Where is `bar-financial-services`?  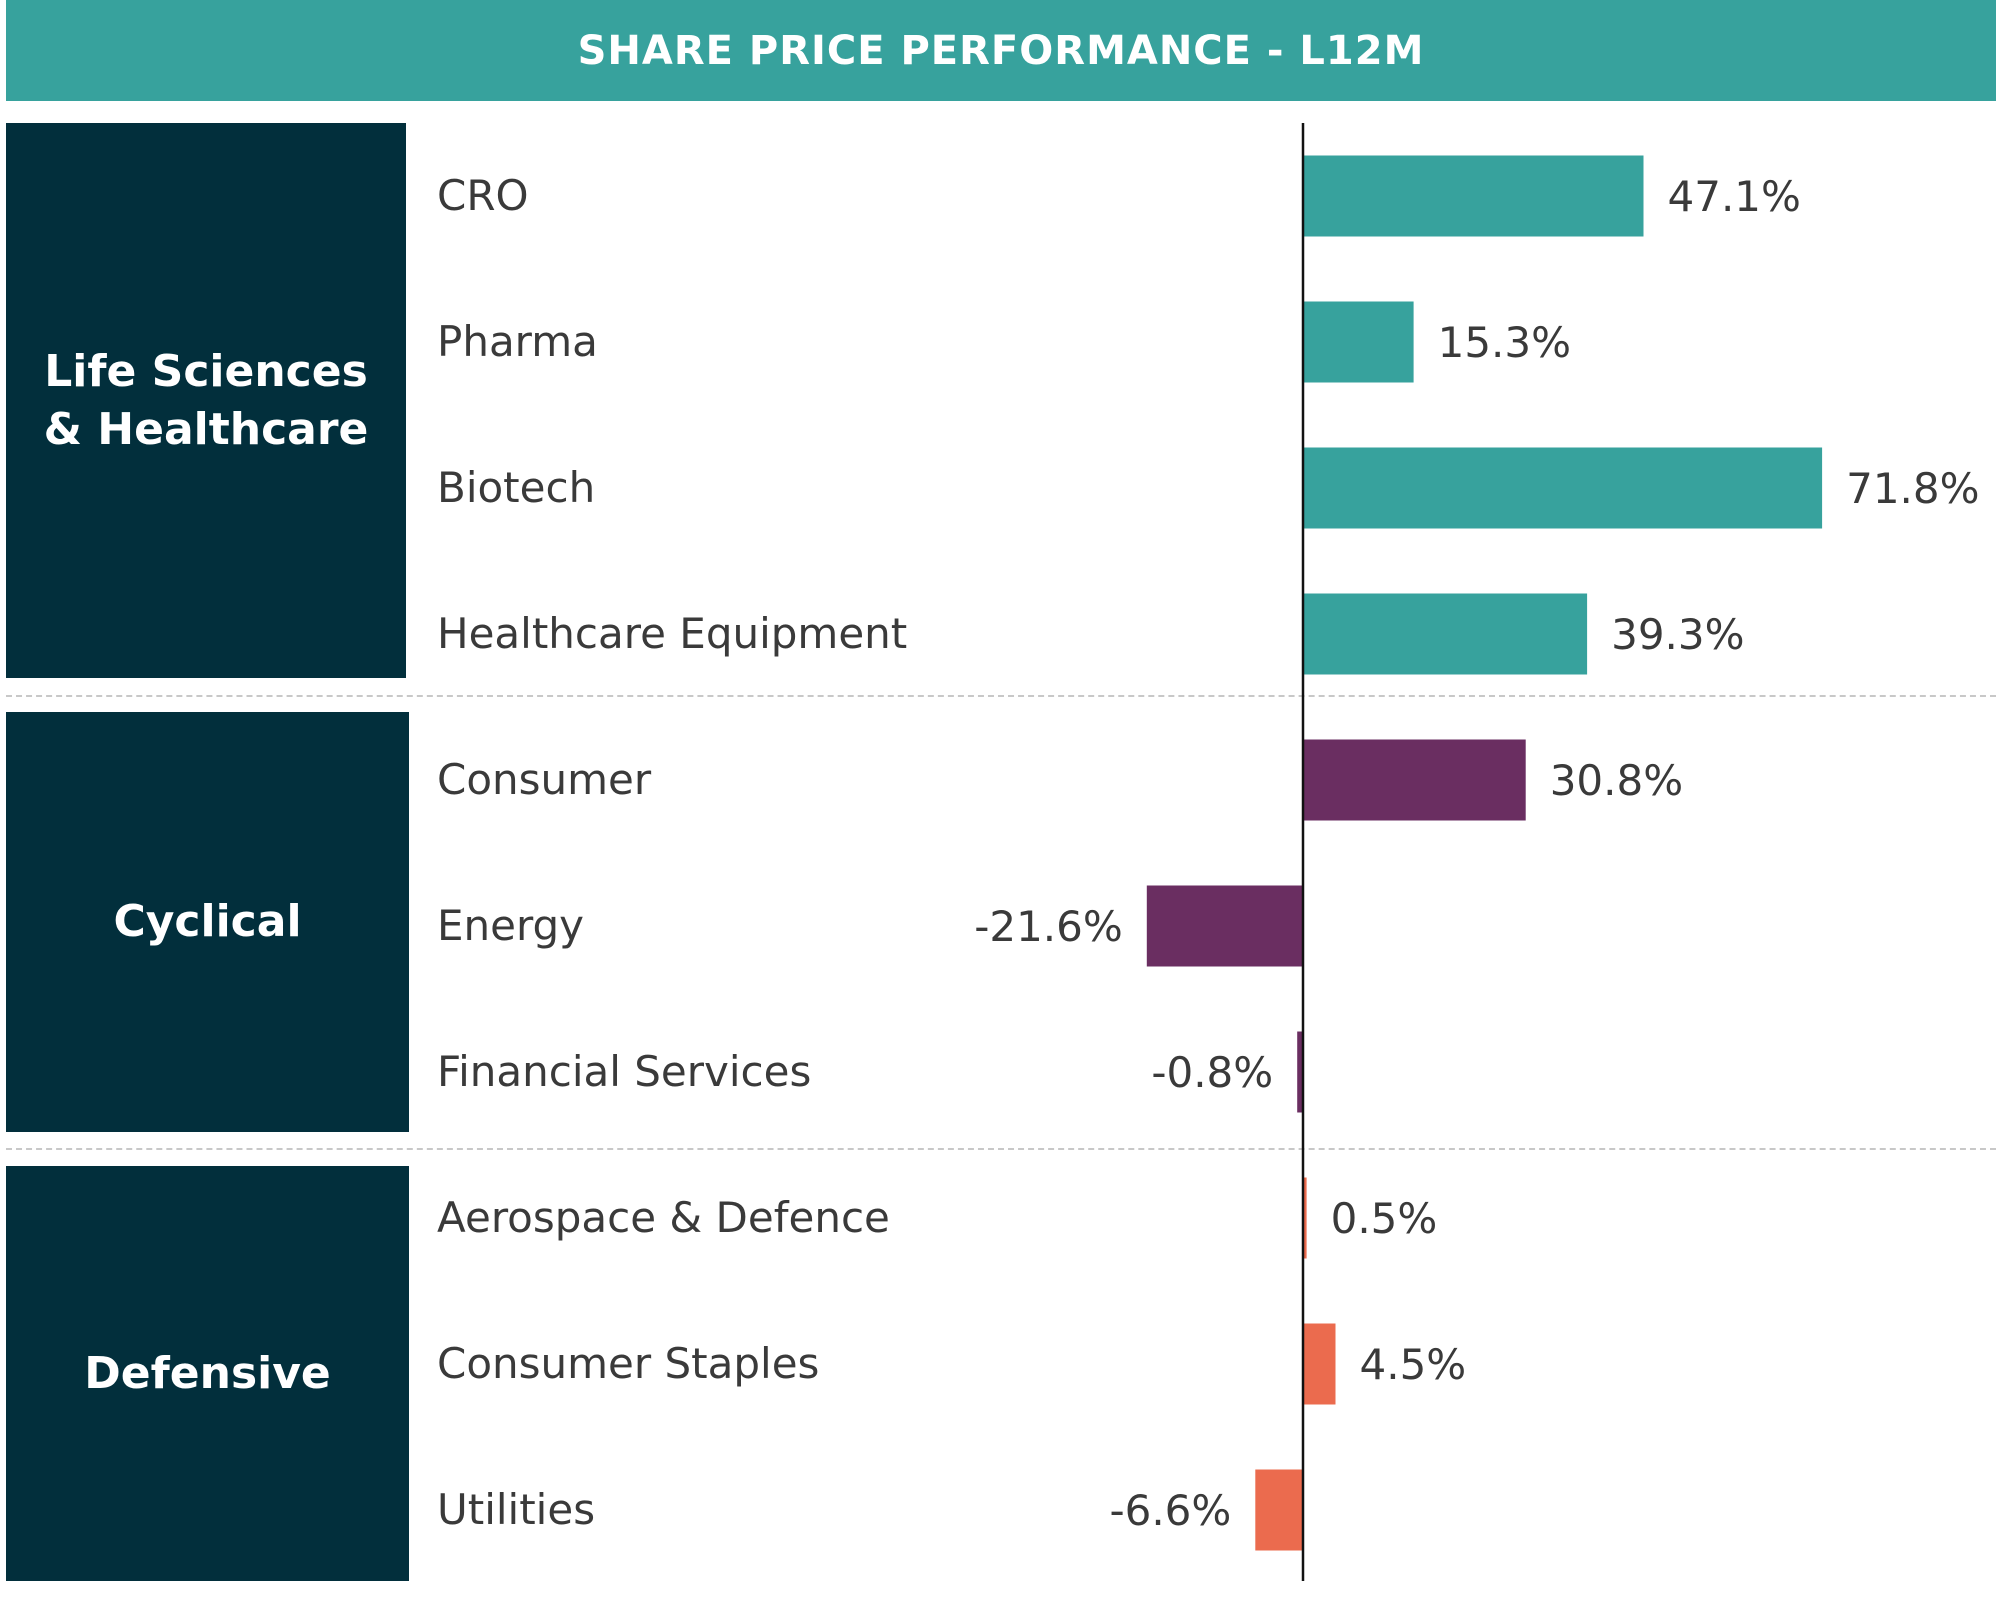
bar-financial-services is located at coordinates (1300, 1072).